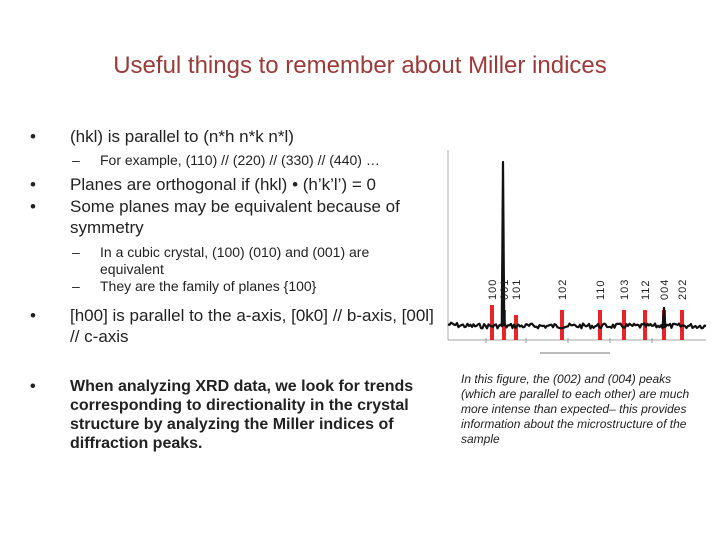  I want to click on axis-label-blur, so click(575, 353).